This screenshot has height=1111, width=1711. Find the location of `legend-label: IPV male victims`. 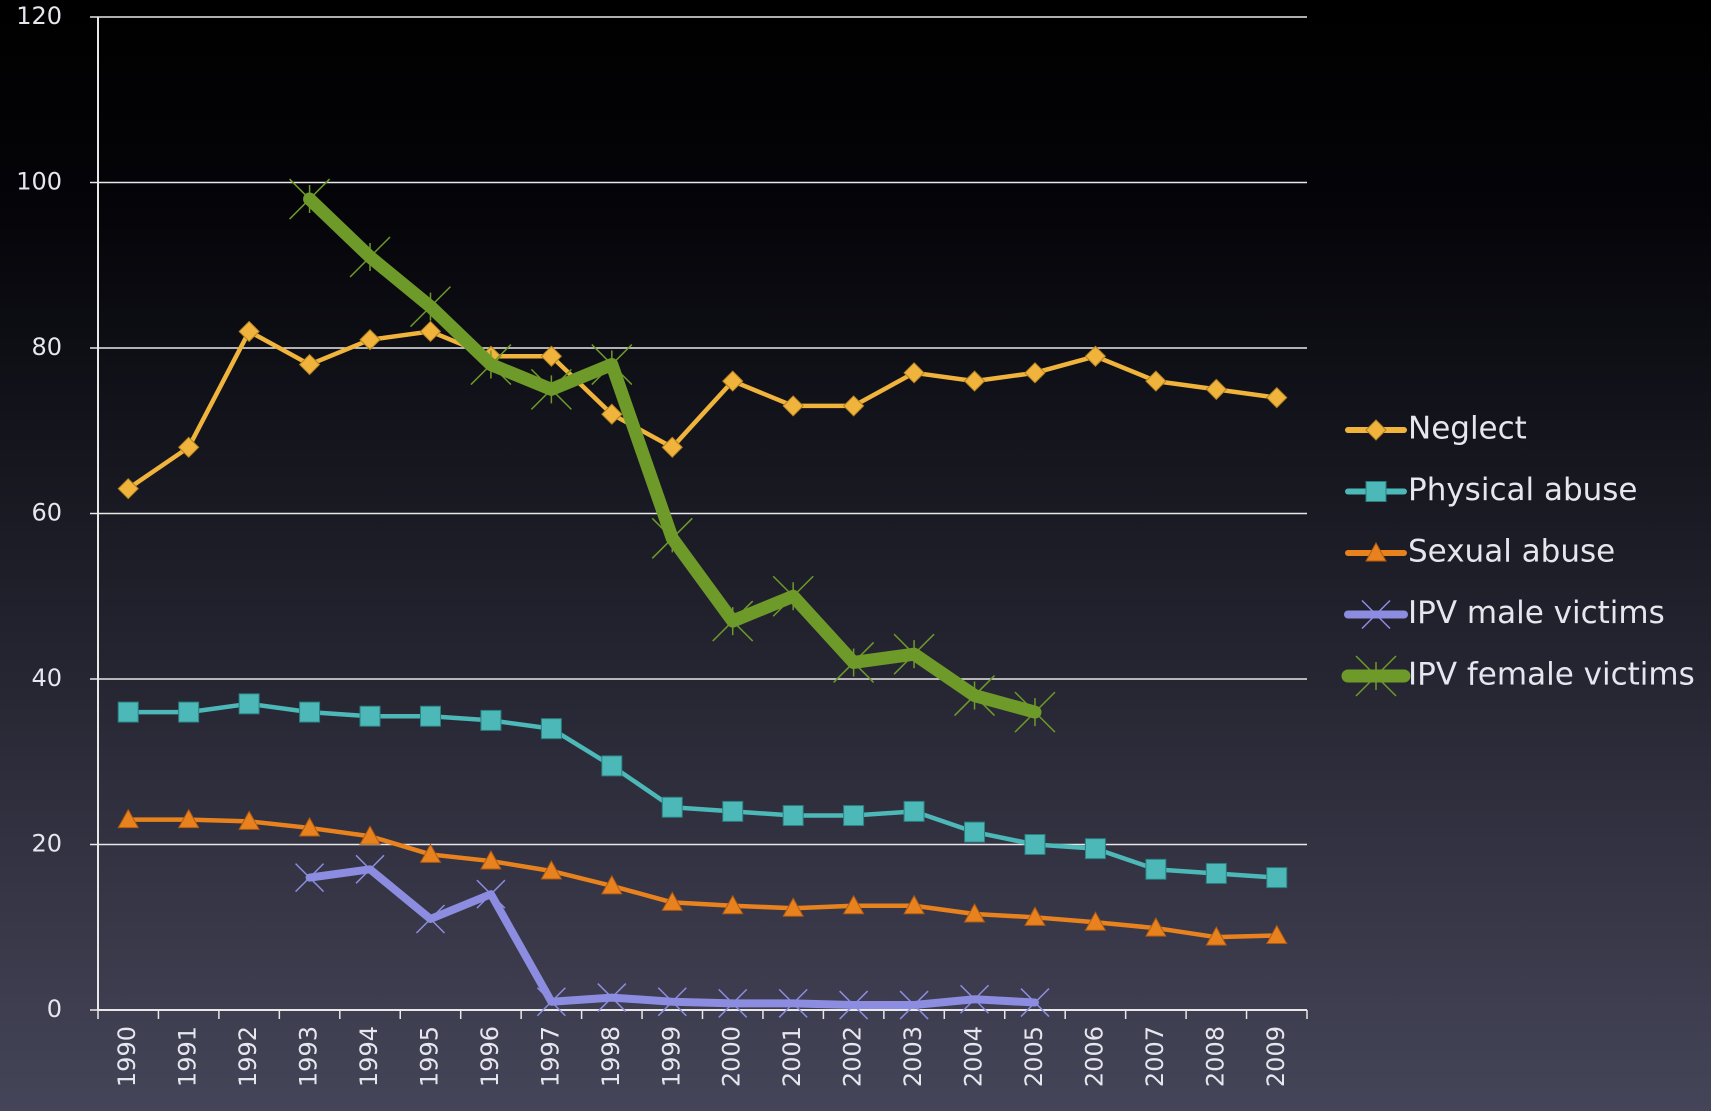

legend-label: IPV male victims is located at coordinates (1536, 613).